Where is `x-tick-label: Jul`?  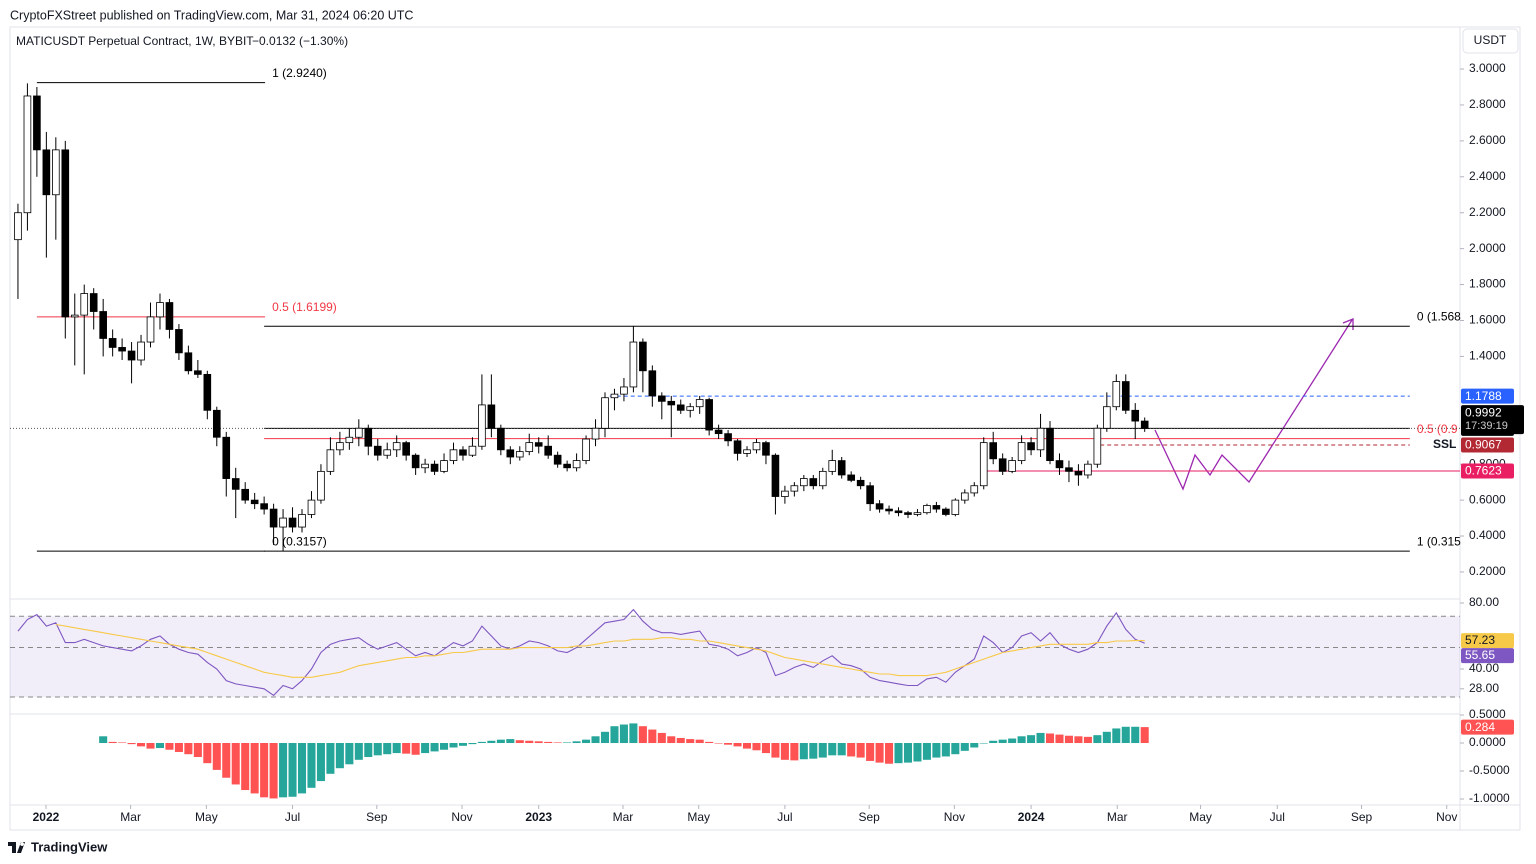
x-tick-label: Jul is located at coordinates (784, 817).